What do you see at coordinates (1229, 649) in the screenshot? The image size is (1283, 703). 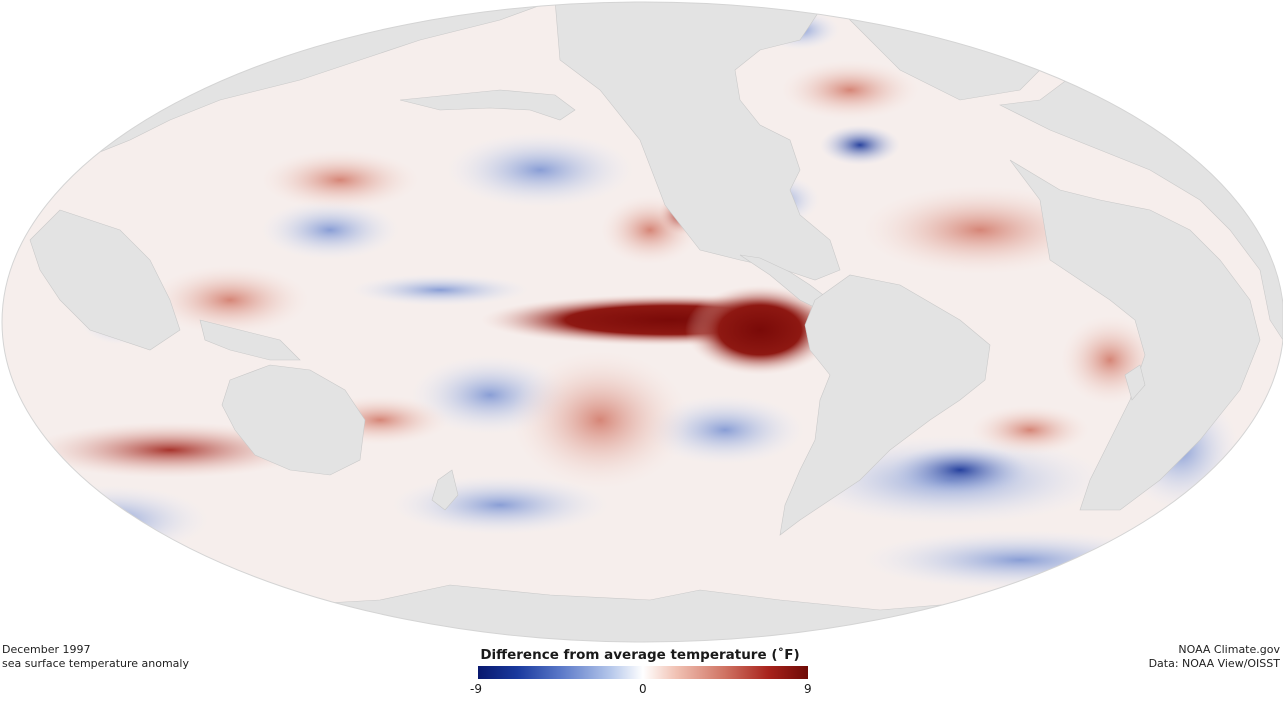 I see `credit-source: NOAA Climate.gov` at bounding box center [1229, 649].